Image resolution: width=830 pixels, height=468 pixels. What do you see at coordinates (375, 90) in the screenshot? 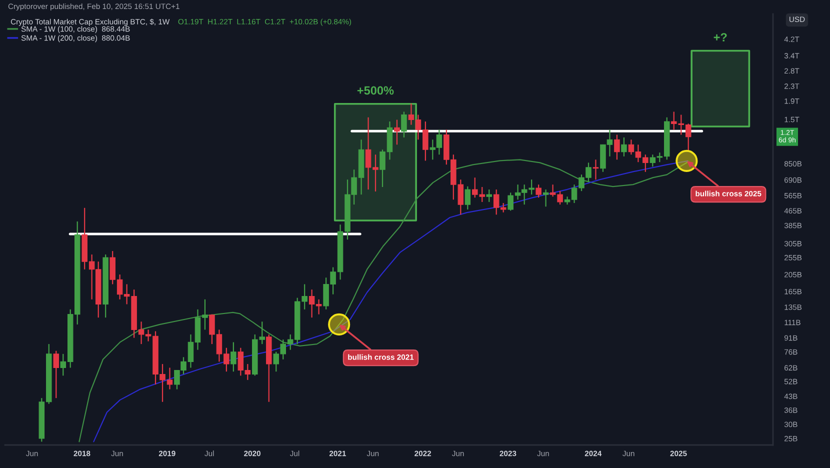
I see `legend-label: +500%` at bounding box center [375, 90].